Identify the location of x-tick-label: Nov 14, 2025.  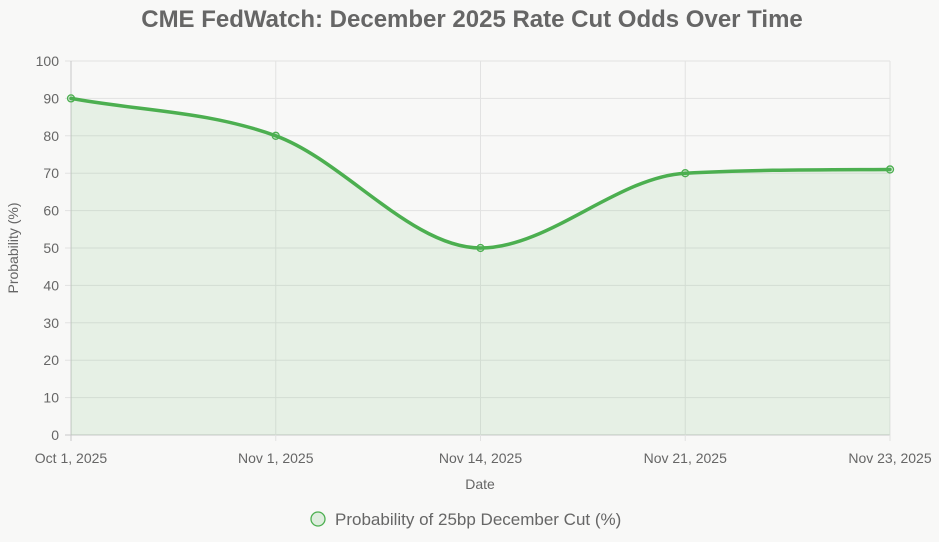
(480, 458).